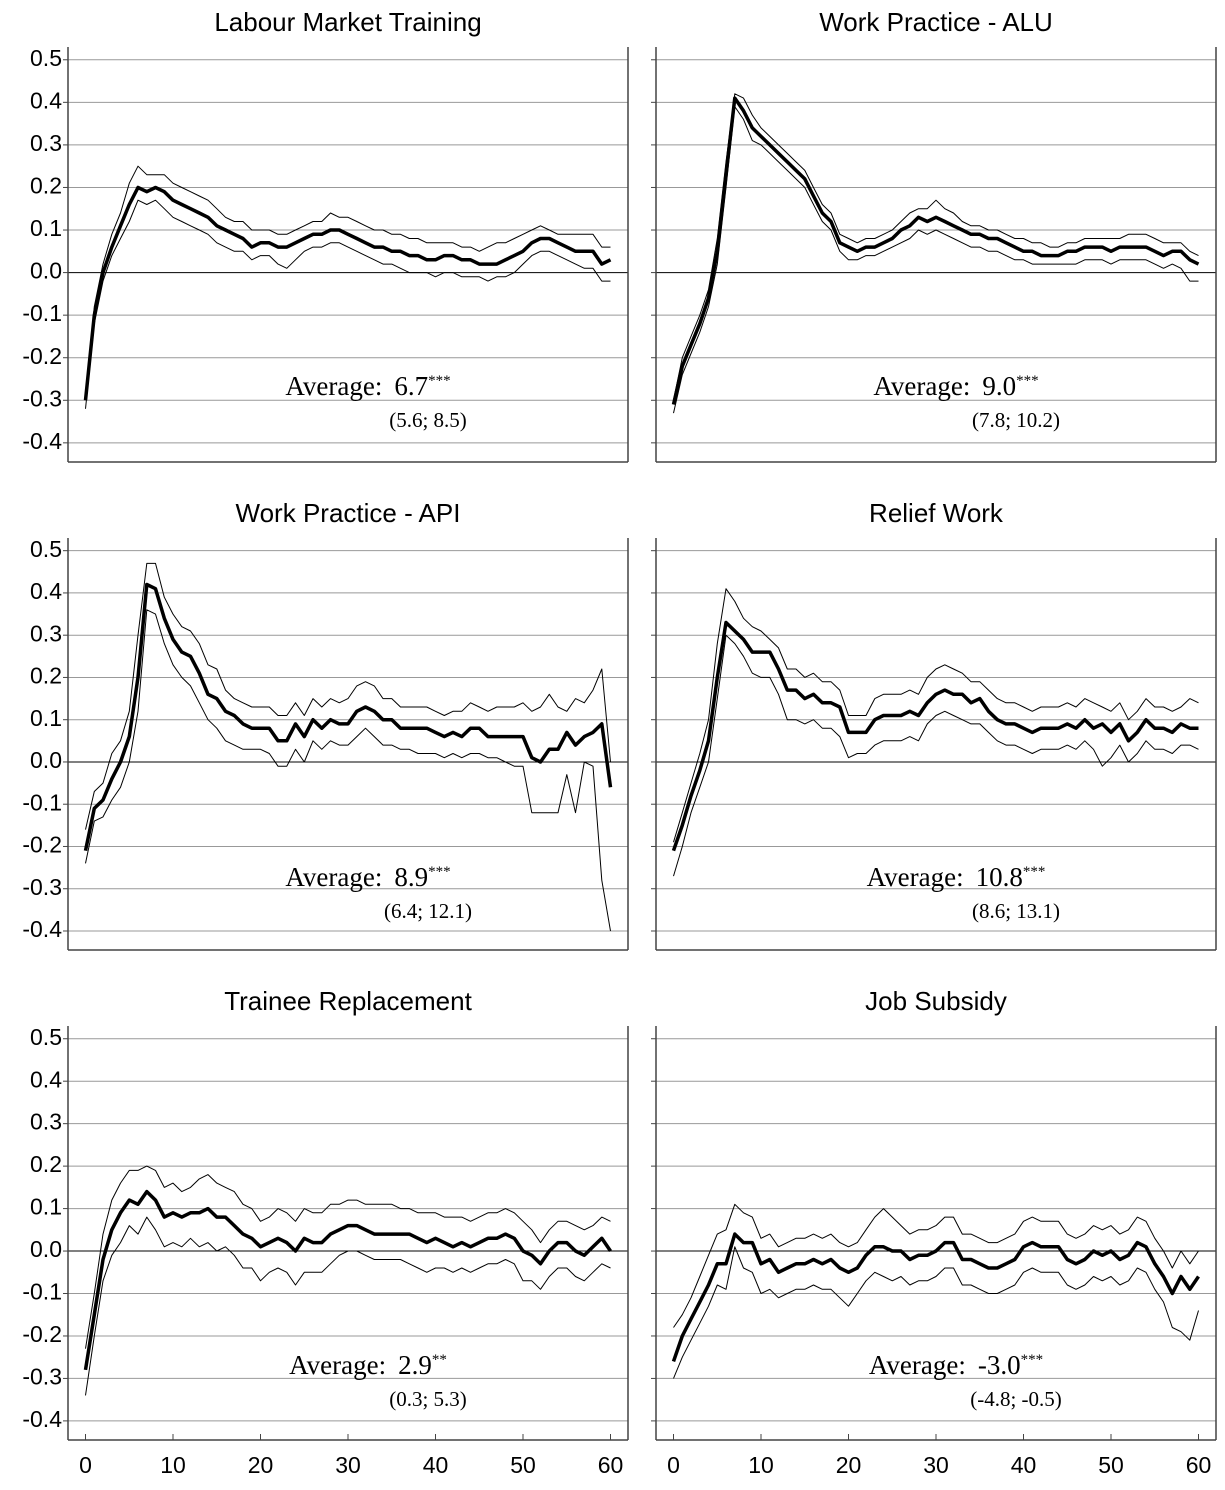 This screenshot has width=1225, height=1490. What do you see at coordinates (999, 877) in the screenshot?
I see `average-value: 10.8` at bounding box center [999, 877].